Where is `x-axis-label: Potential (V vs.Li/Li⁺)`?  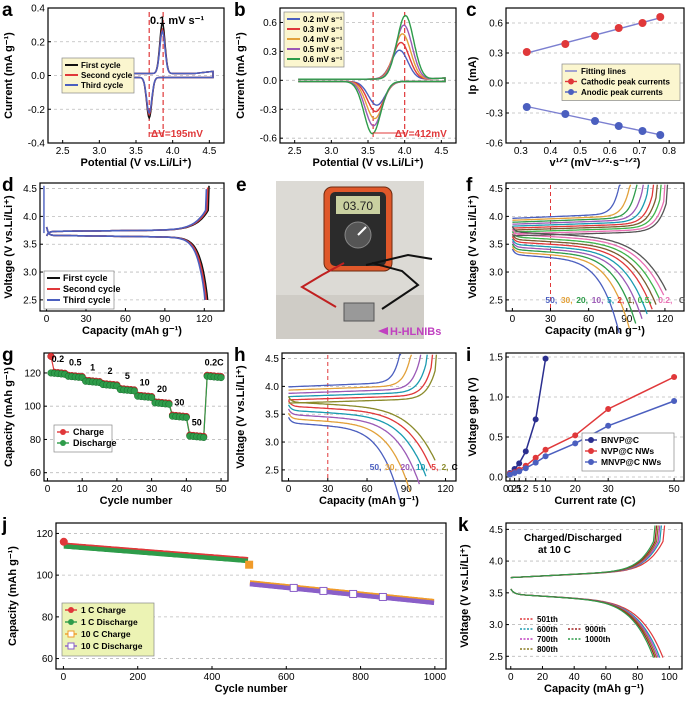 x-axis-label: Potential (V vs.Li/Li⁺) is located at coordinates (136, 163).